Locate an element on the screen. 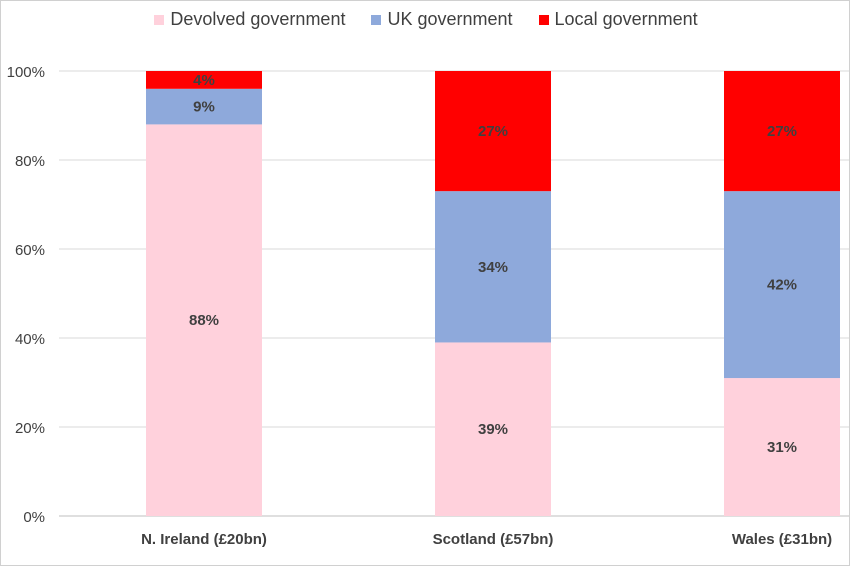  y-tick-label: 100% is located at coordinates (26, 72).